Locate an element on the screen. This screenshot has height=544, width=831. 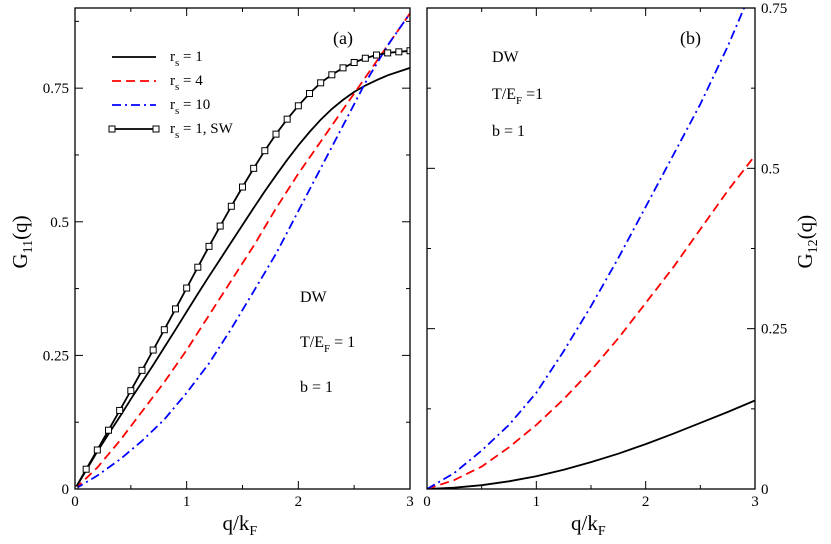
legend-label-4-suffix: = 1, SW is located at coordinates (206, 129).